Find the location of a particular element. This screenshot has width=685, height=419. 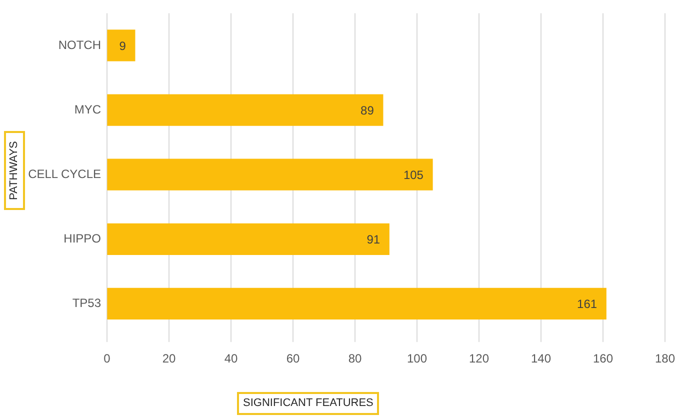

x-tick-label: 160 is located at coordinates (603, 359).